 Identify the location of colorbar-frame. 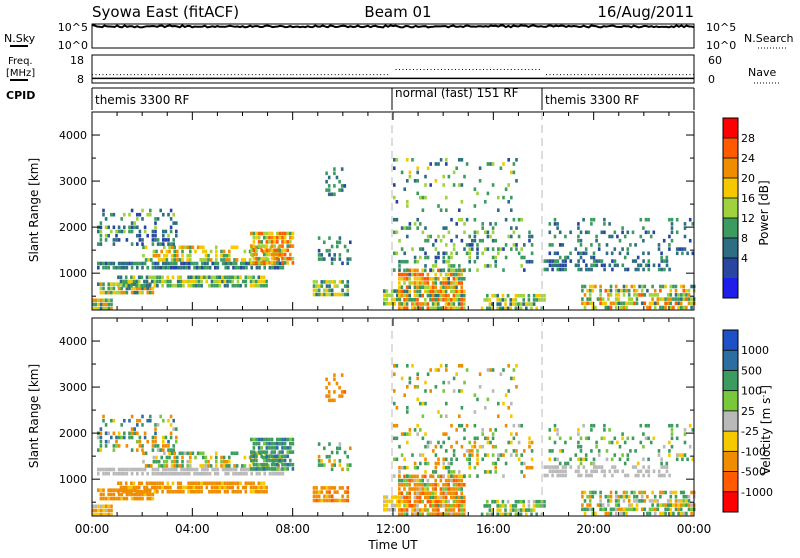
(730, 208).